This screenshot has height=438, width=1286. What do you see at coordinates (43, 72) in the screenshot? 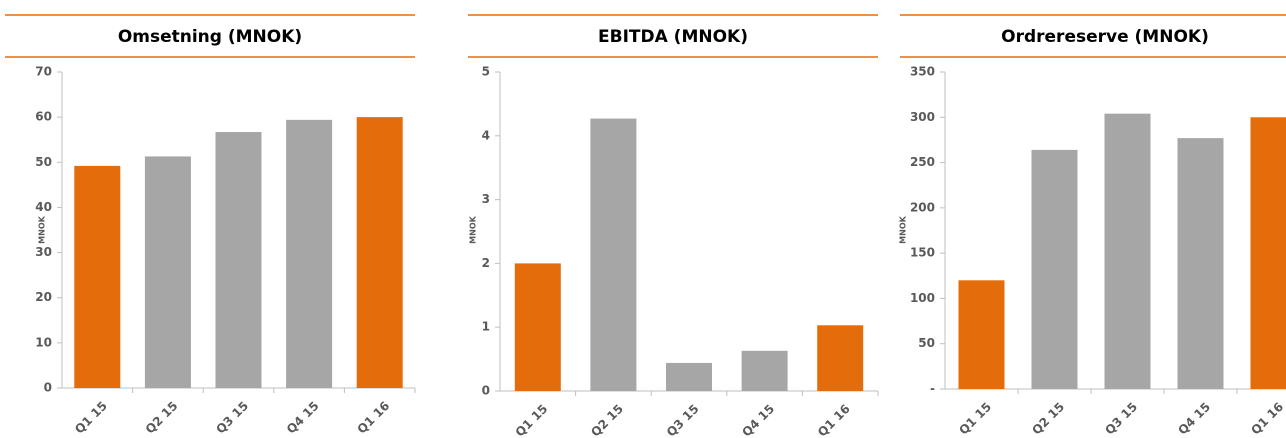
I see `y-tick-label: 70` at bounding box center [43, 72].